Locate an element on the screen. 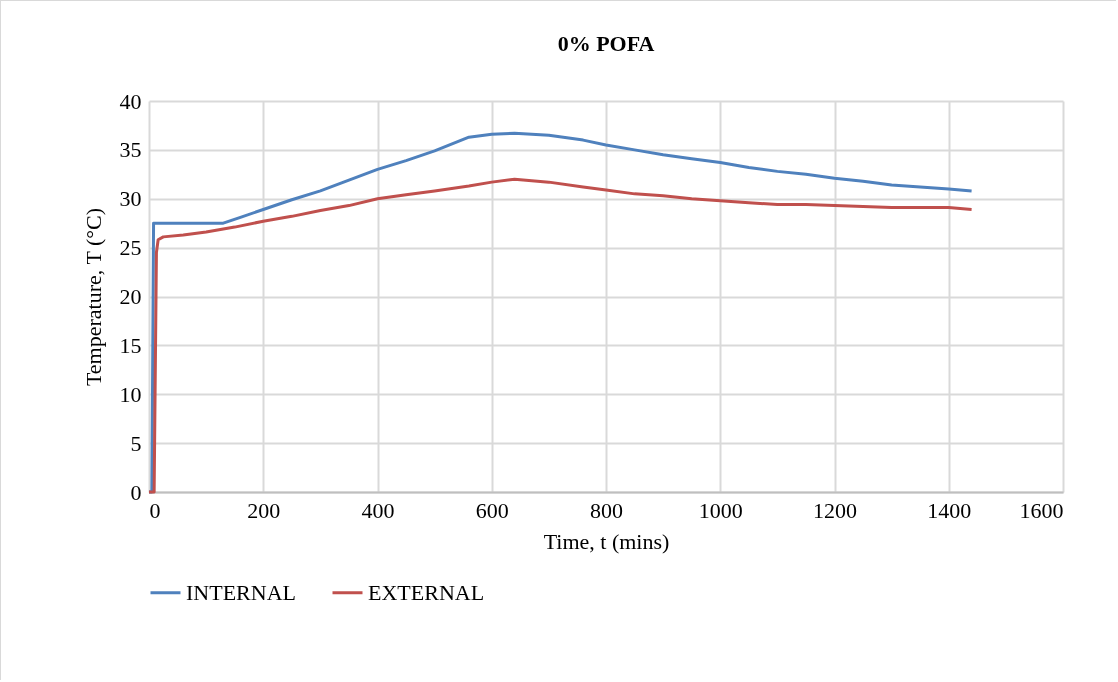 Image resolution: width=1118 pixels, height=682 pixels. y-tick-label: 15 is located at coordinates (130, 345).